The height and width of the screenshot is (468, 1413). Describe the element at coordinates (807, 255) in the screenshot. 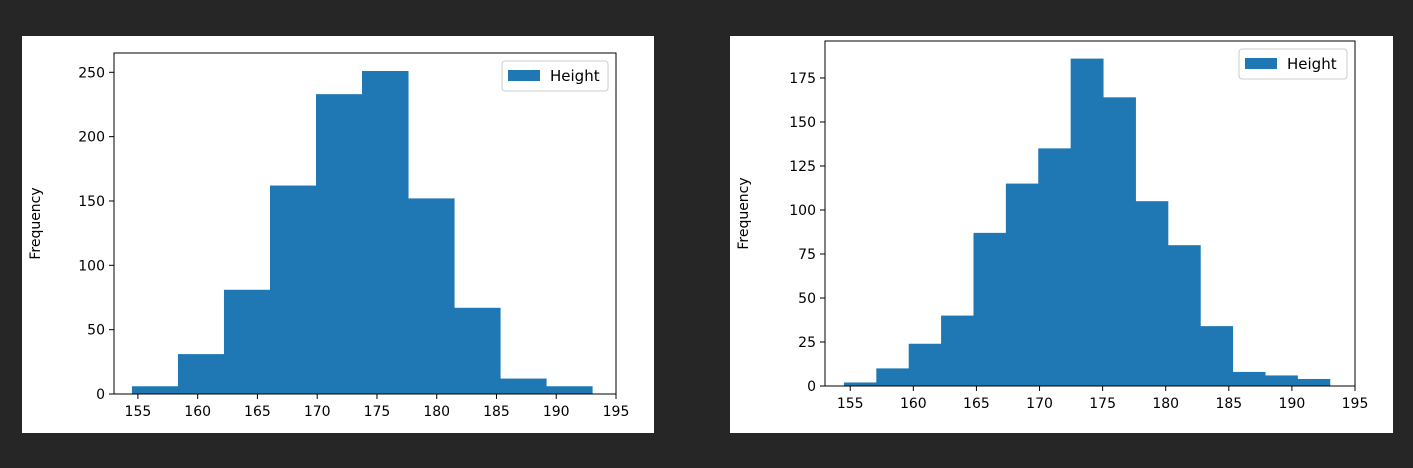

I see `y-tick-label: 75` at that location.